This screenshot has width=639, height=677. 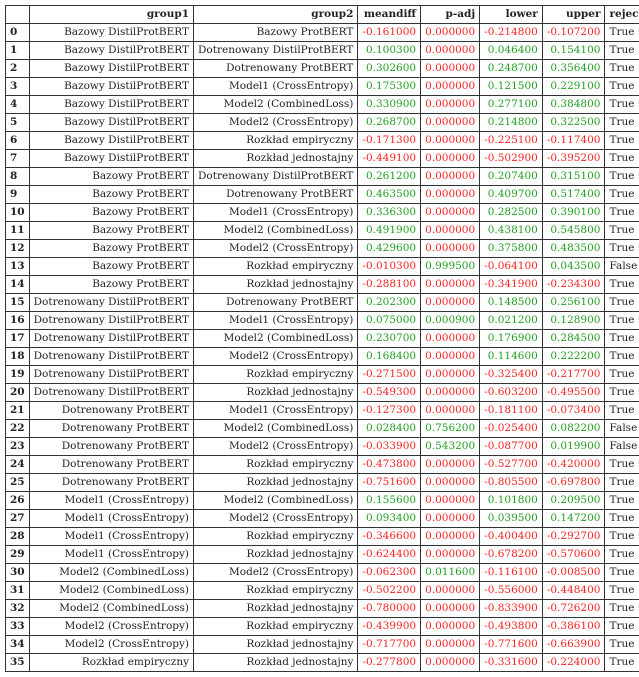 I want to click on meandiff-cell: 0.268700, so click(x=389, y=122).